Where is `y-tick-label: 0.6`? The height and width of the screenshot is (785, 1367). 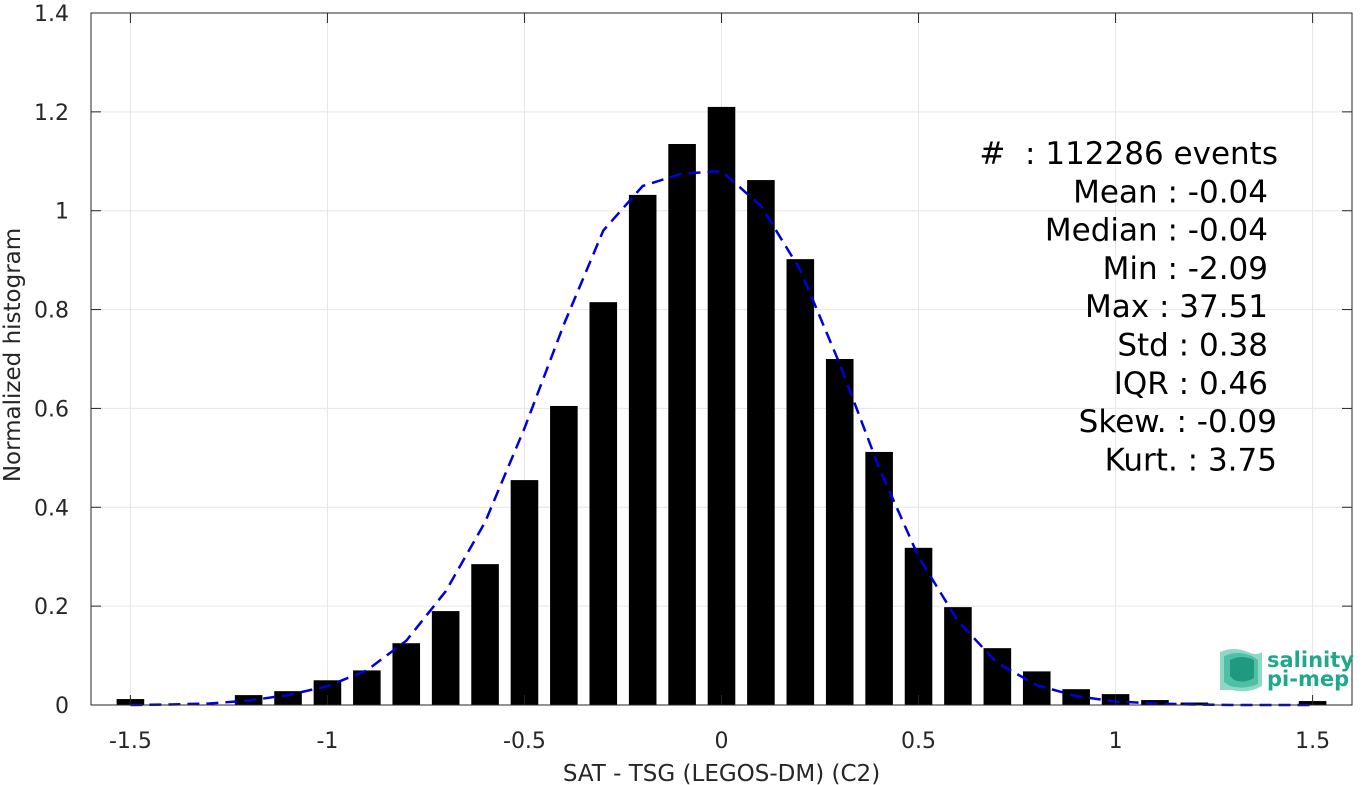
y-tick-label: 0.6 is located at coordinates (51, 409).